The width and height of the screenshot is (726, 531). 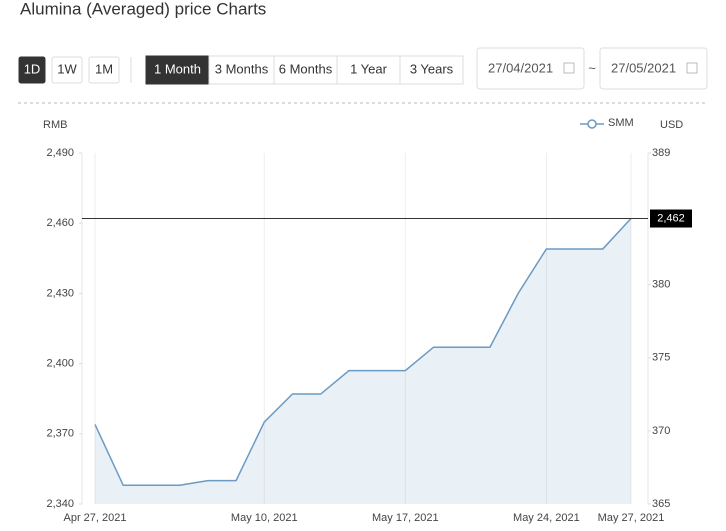 I want to click on current-badge, so click(x=671, y=218).